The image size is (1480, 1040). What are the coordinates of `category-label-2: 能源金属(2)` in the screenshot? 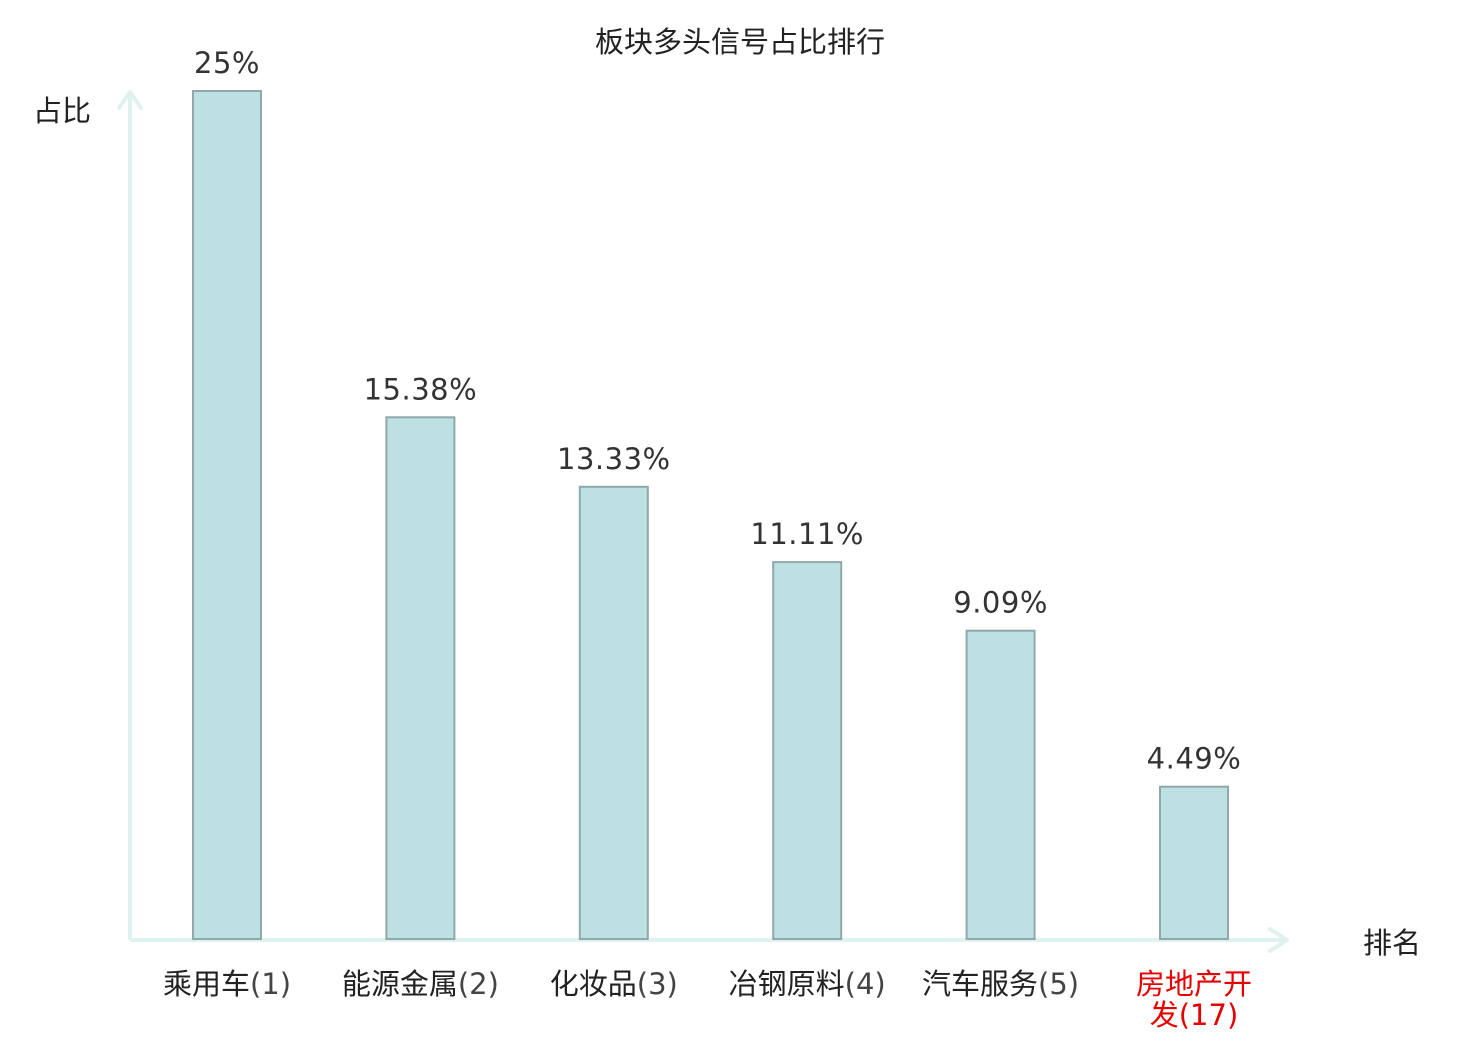 It's located at (420, 984).